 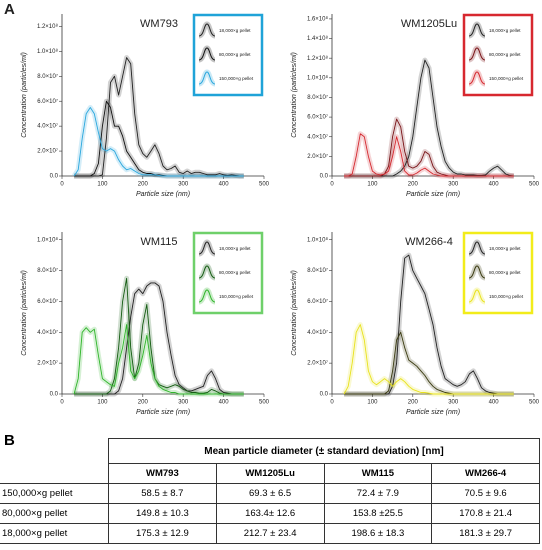 What do you see at coordinates (158, 242) in the screenshot?
I see `chart-title: WM115` at bounding box center [158, 242].